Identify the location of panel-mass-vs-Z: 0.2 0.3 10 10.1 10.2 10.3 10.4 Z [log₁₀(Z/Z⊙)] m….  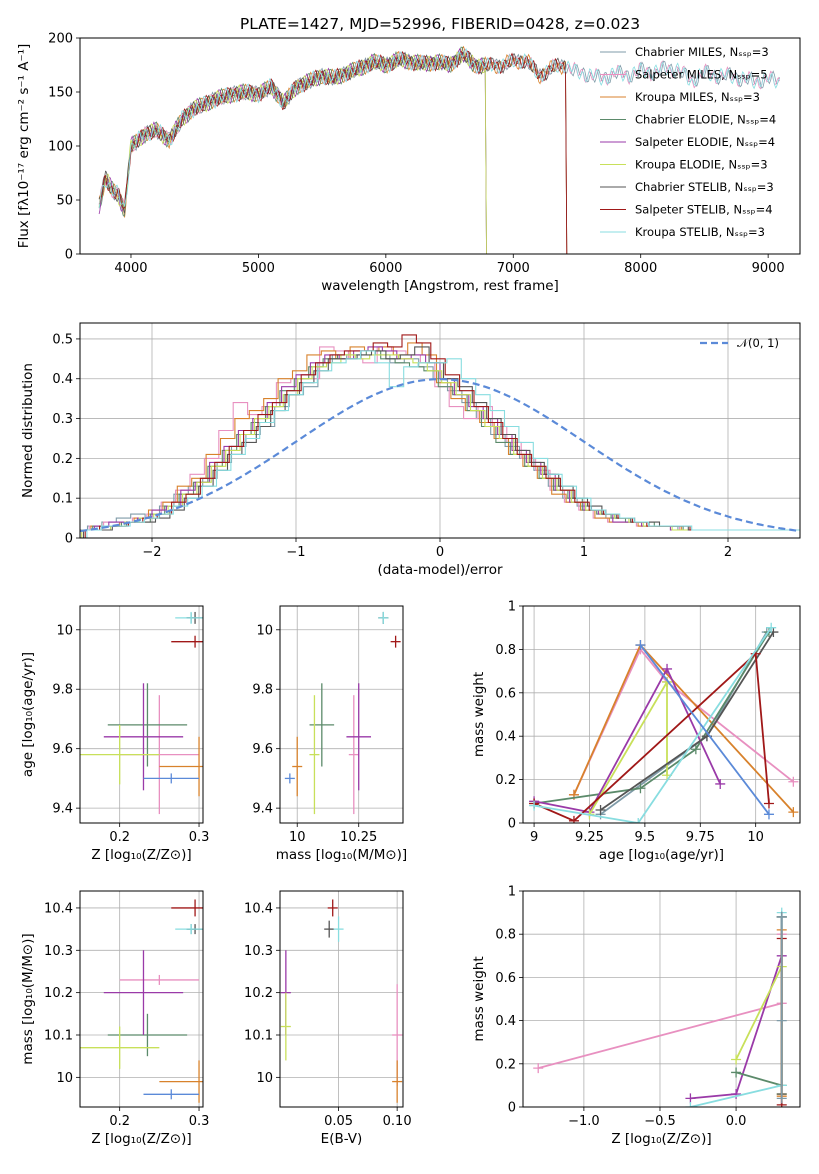
(115, 1018).